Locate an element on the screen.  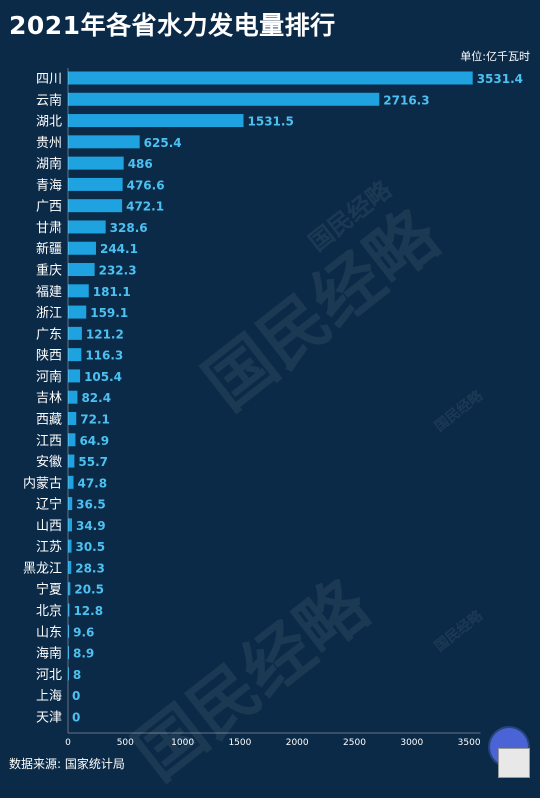
category-label: 江西 is located at coordinates (49, 441).